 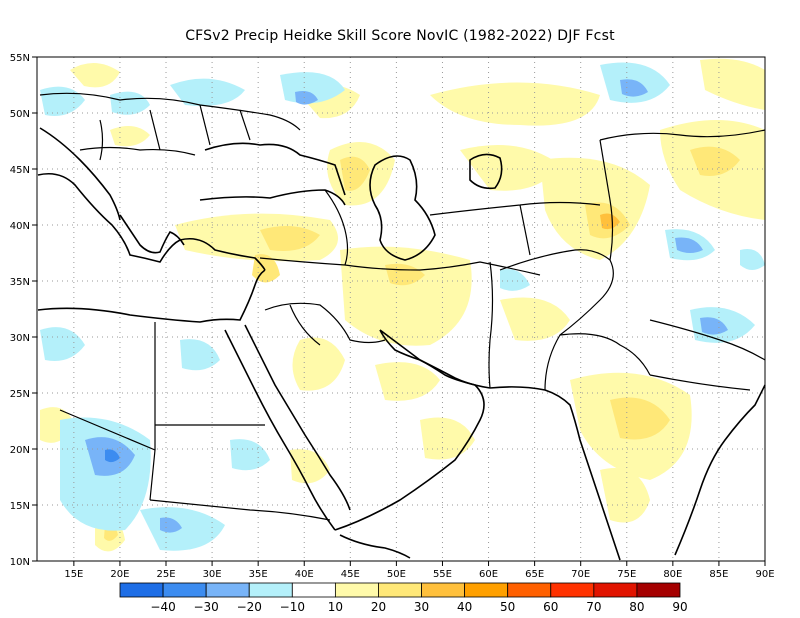 I want to click on colorbar-label: −10, so click(x=292, y=607).